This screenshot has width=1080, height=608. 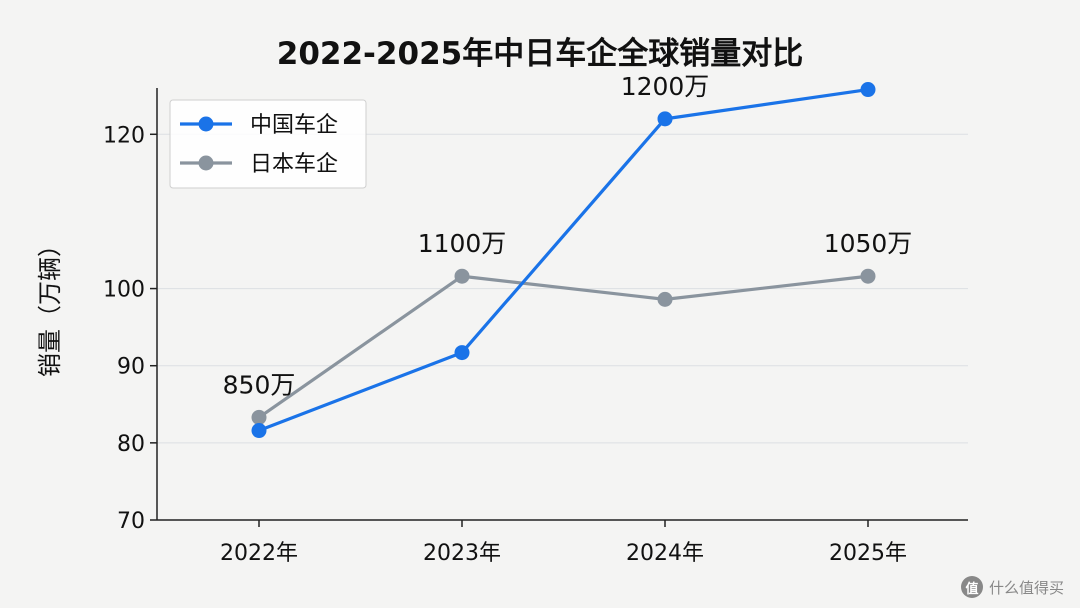 I want to click on y-tick-label: 80, so click(x=131, y=444).